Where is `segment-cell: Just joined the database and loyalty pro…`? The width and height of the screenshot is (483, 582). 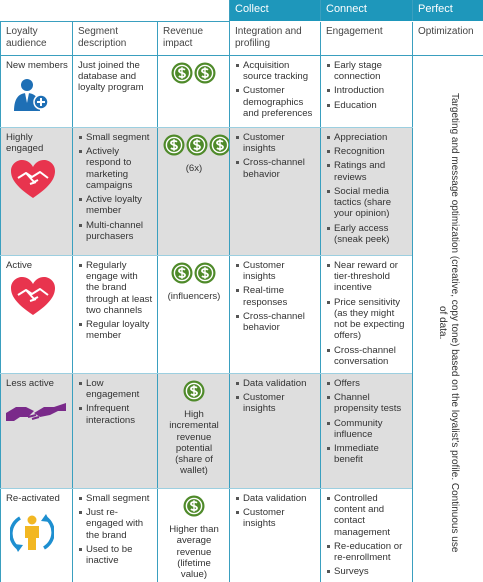
segment-cell: Just joined the database and loyalty pro… is located at coordinates (115, 91).